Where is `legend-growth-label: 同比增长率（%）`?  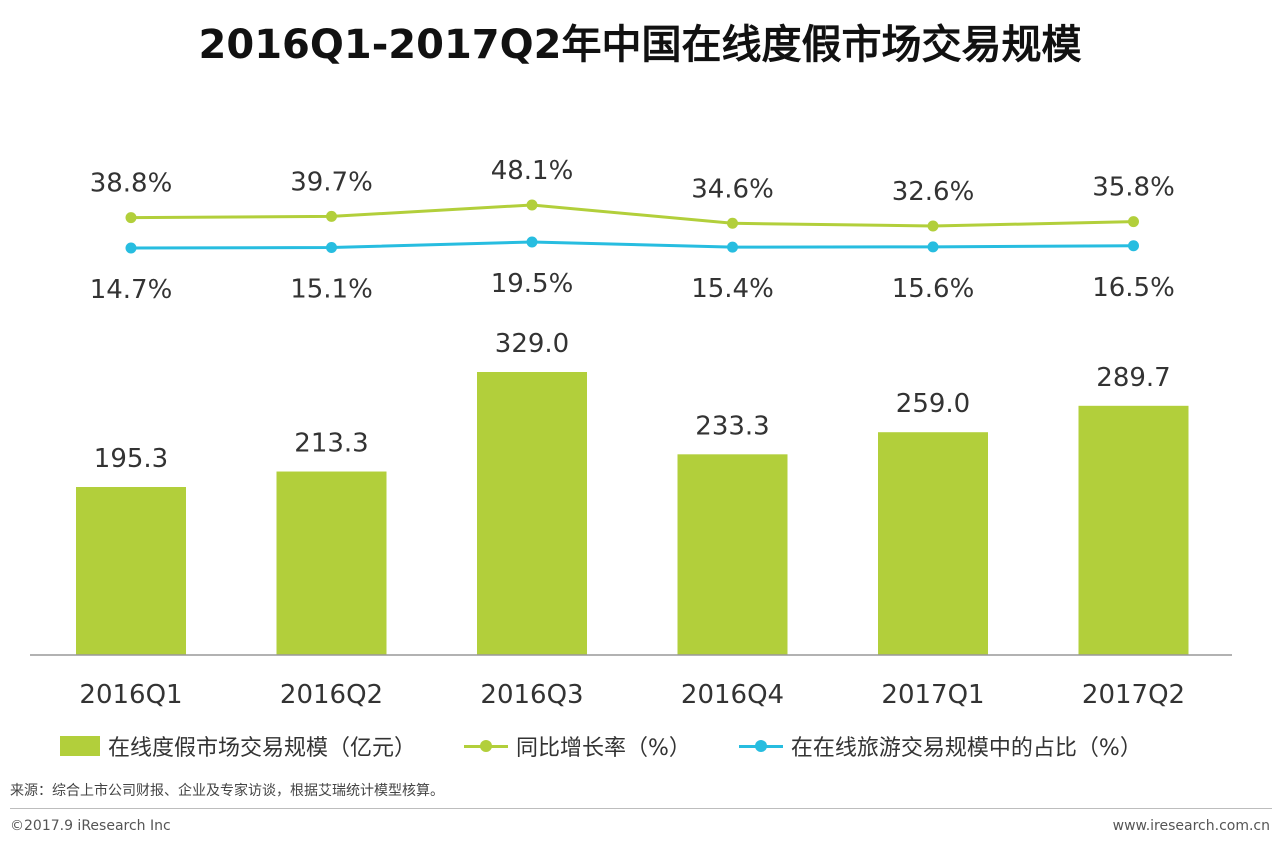
legend-growth-label: 同比增长率（%） is located at coordinates (603, 748).